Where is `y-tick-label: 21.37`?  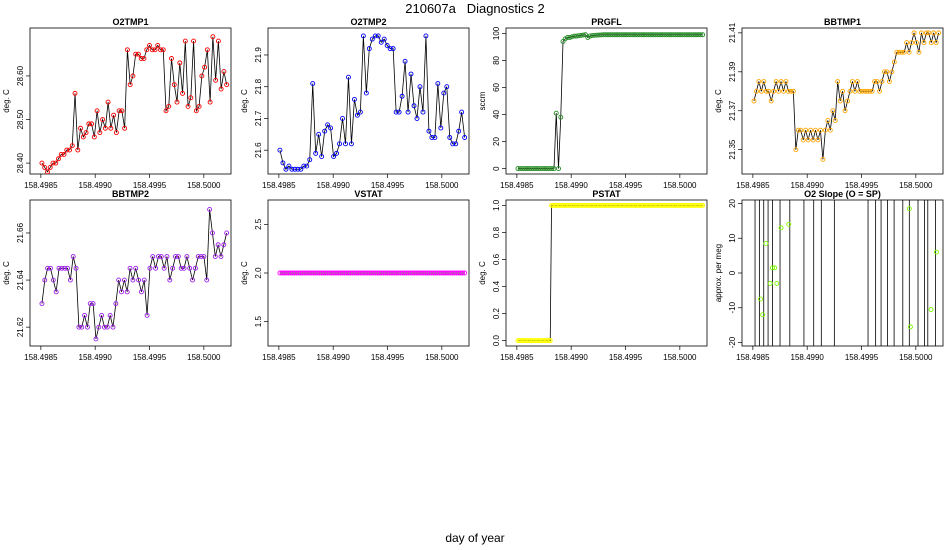
y-tick-label: 21.37 is located at coordinates (732, 110).